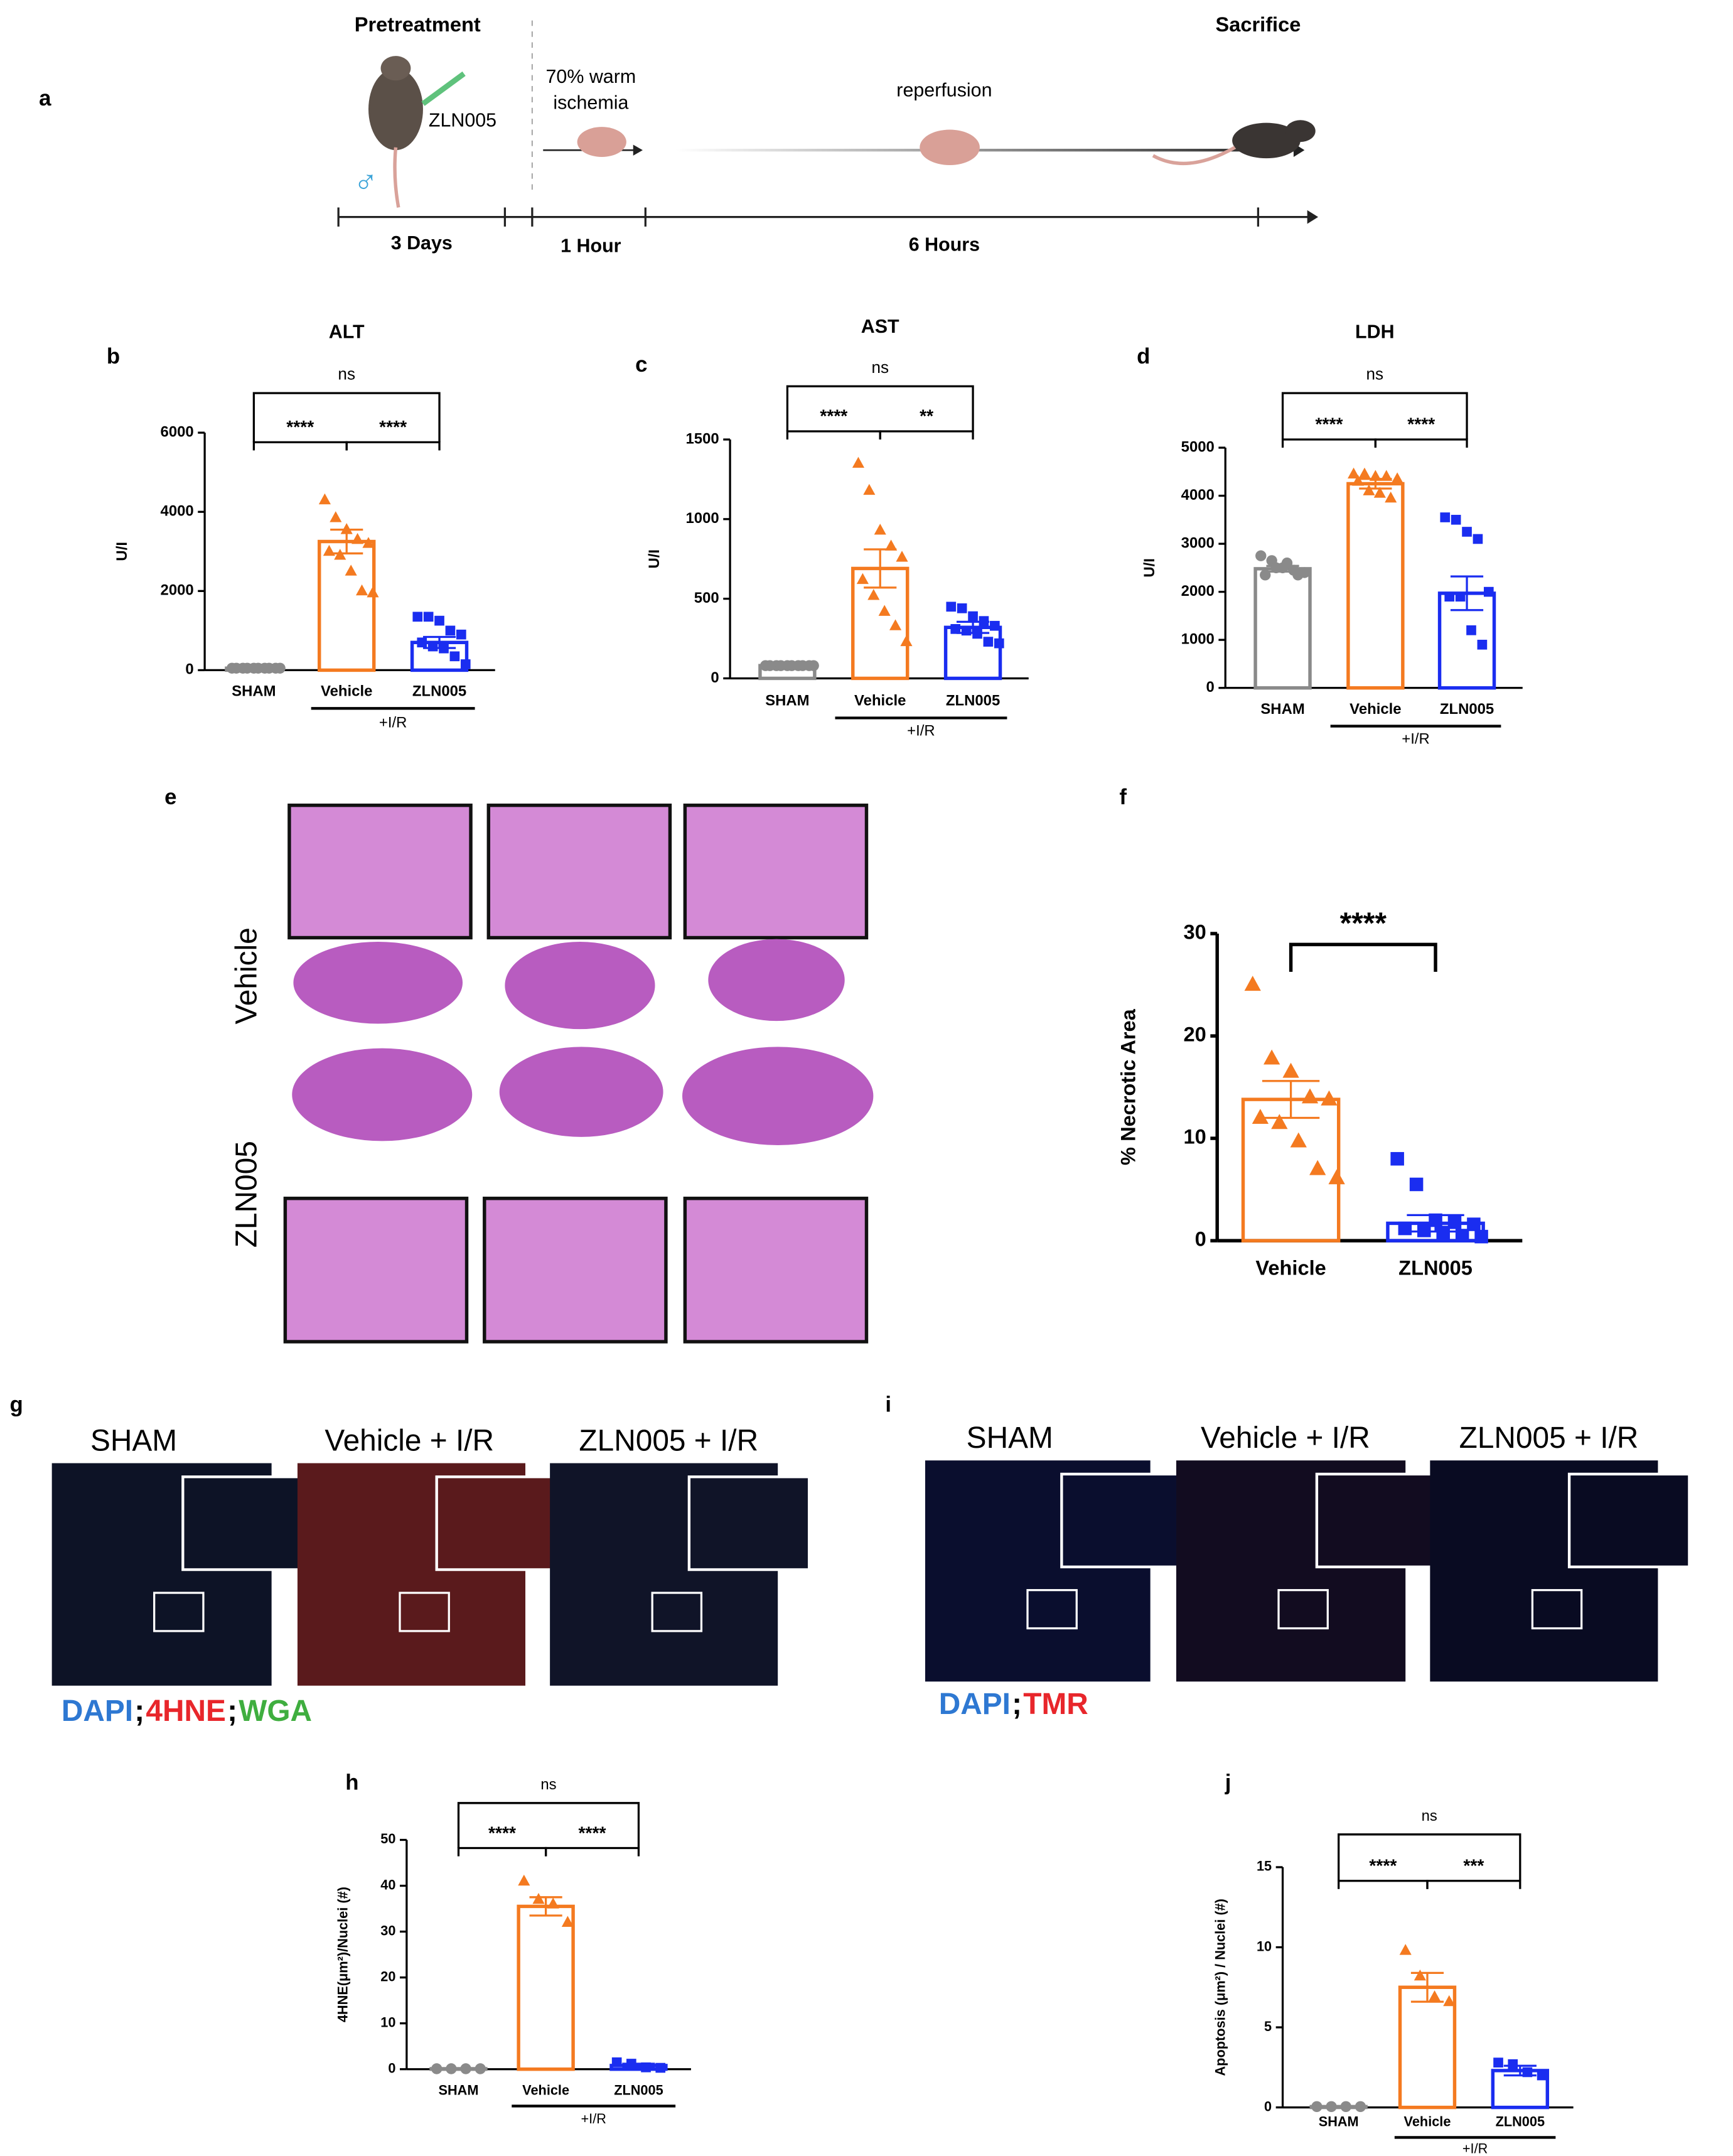 The width and height of the screenshot is (1733, 2156). Describe the element at coordinates (1143, 357) in the screenshot. I see `panel-letter: d` at that location.